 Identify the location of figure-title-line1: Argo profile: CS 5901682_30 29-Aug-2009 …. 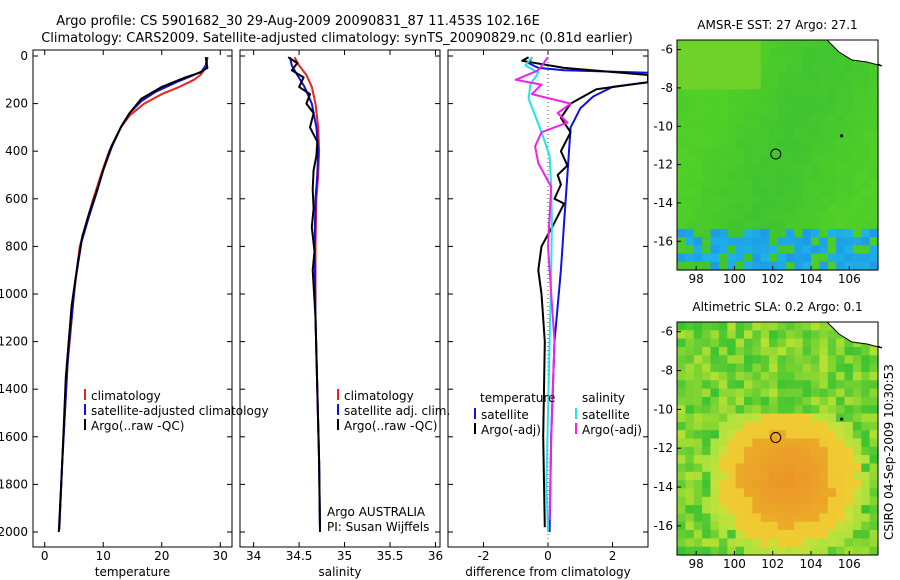
(298, 21).